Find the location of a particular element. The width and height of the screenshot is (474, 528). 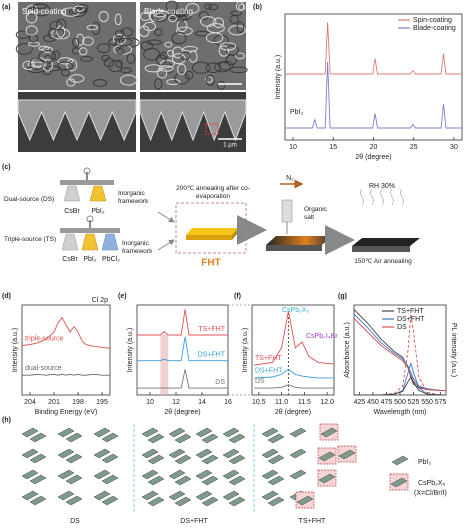

panel-label: (g) is located at coordinates (342, 296).